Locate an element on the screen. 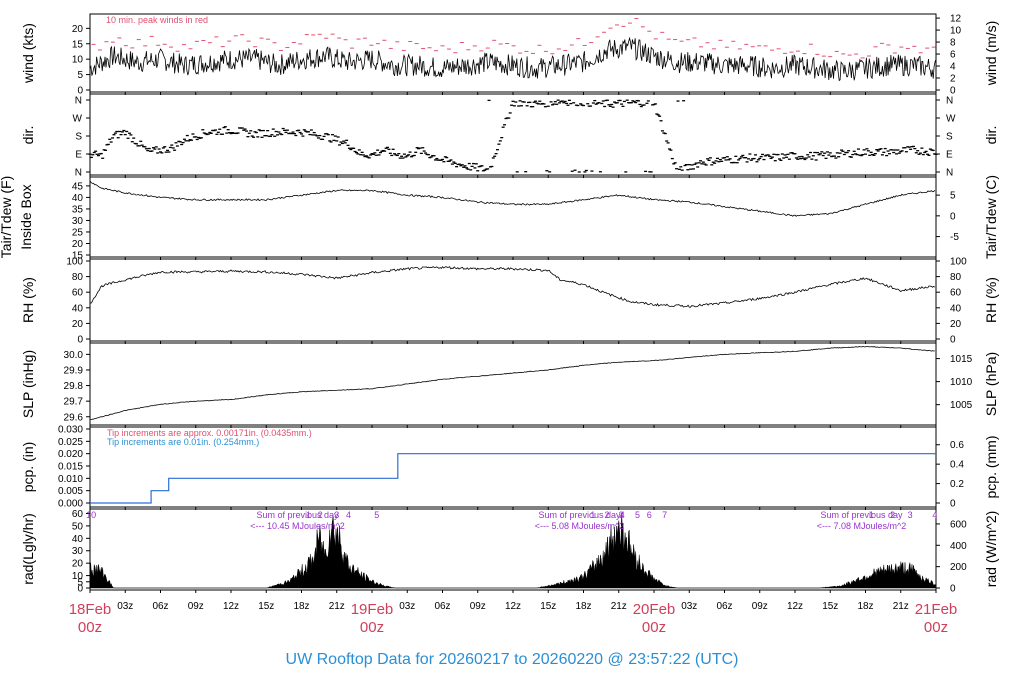 The image size is (1024, 700). dir-ytick-right-label: W is located at coordinates (951, 119).